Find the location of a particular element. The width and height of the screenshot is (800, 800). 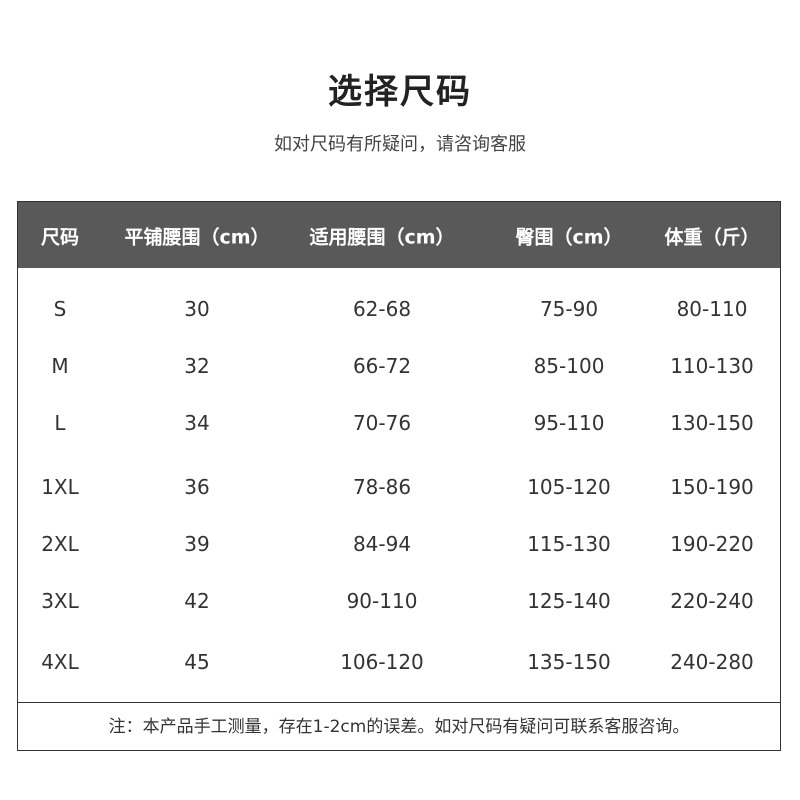

cell-fit-waist: 62-68 is located at coordinates (382, 309).